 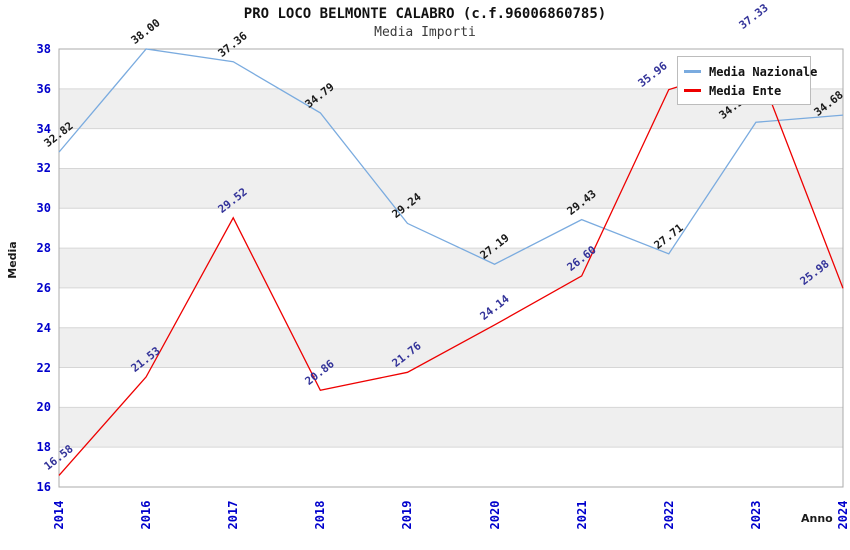 I want to click on x-tick-label: 2020, so click(x=494, y=515).